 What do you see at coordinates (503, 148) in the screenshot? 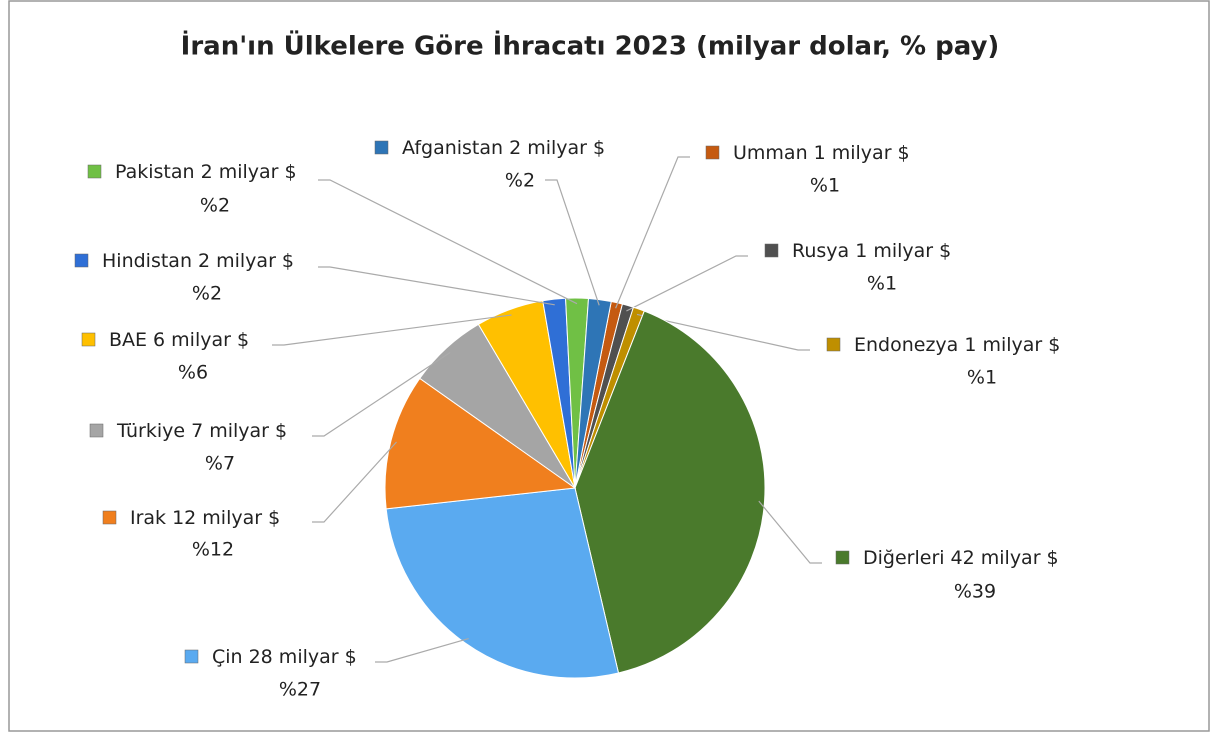
I see `data-label: Afganistan 2 milyar $` at bounding box center [503, 148].